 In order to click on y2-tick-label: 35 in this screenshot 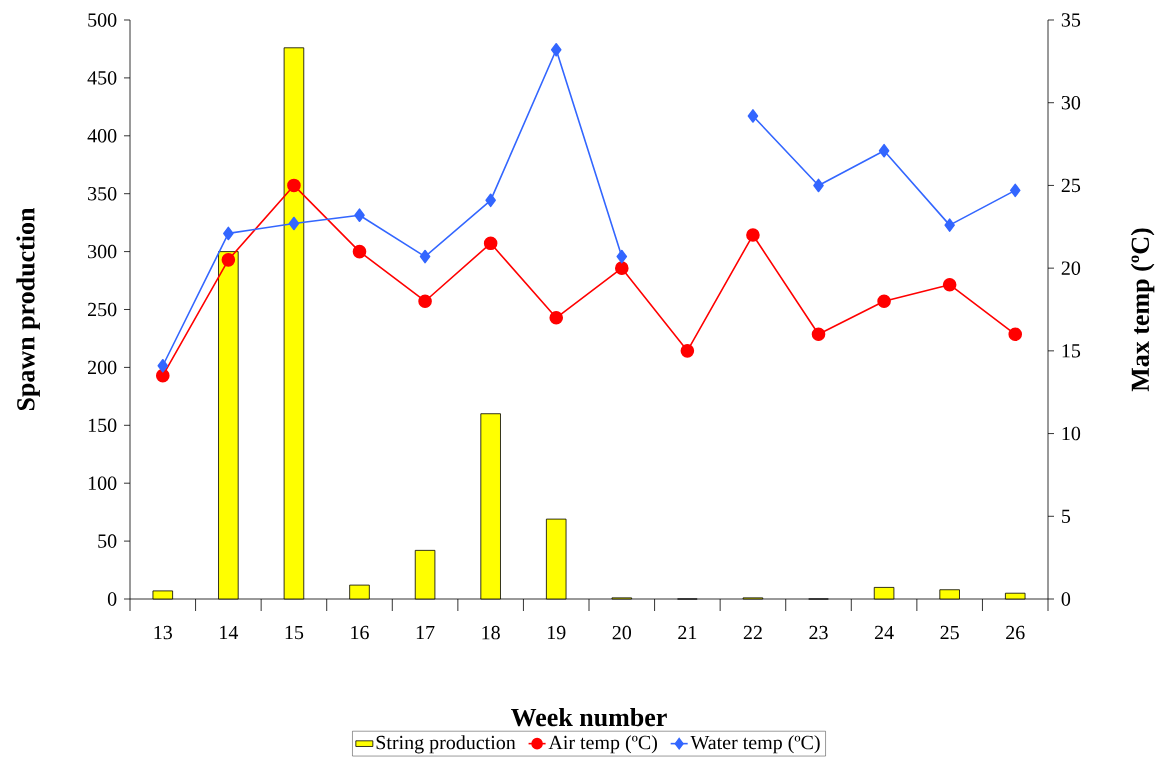, I will do `click(1071, 20)`.